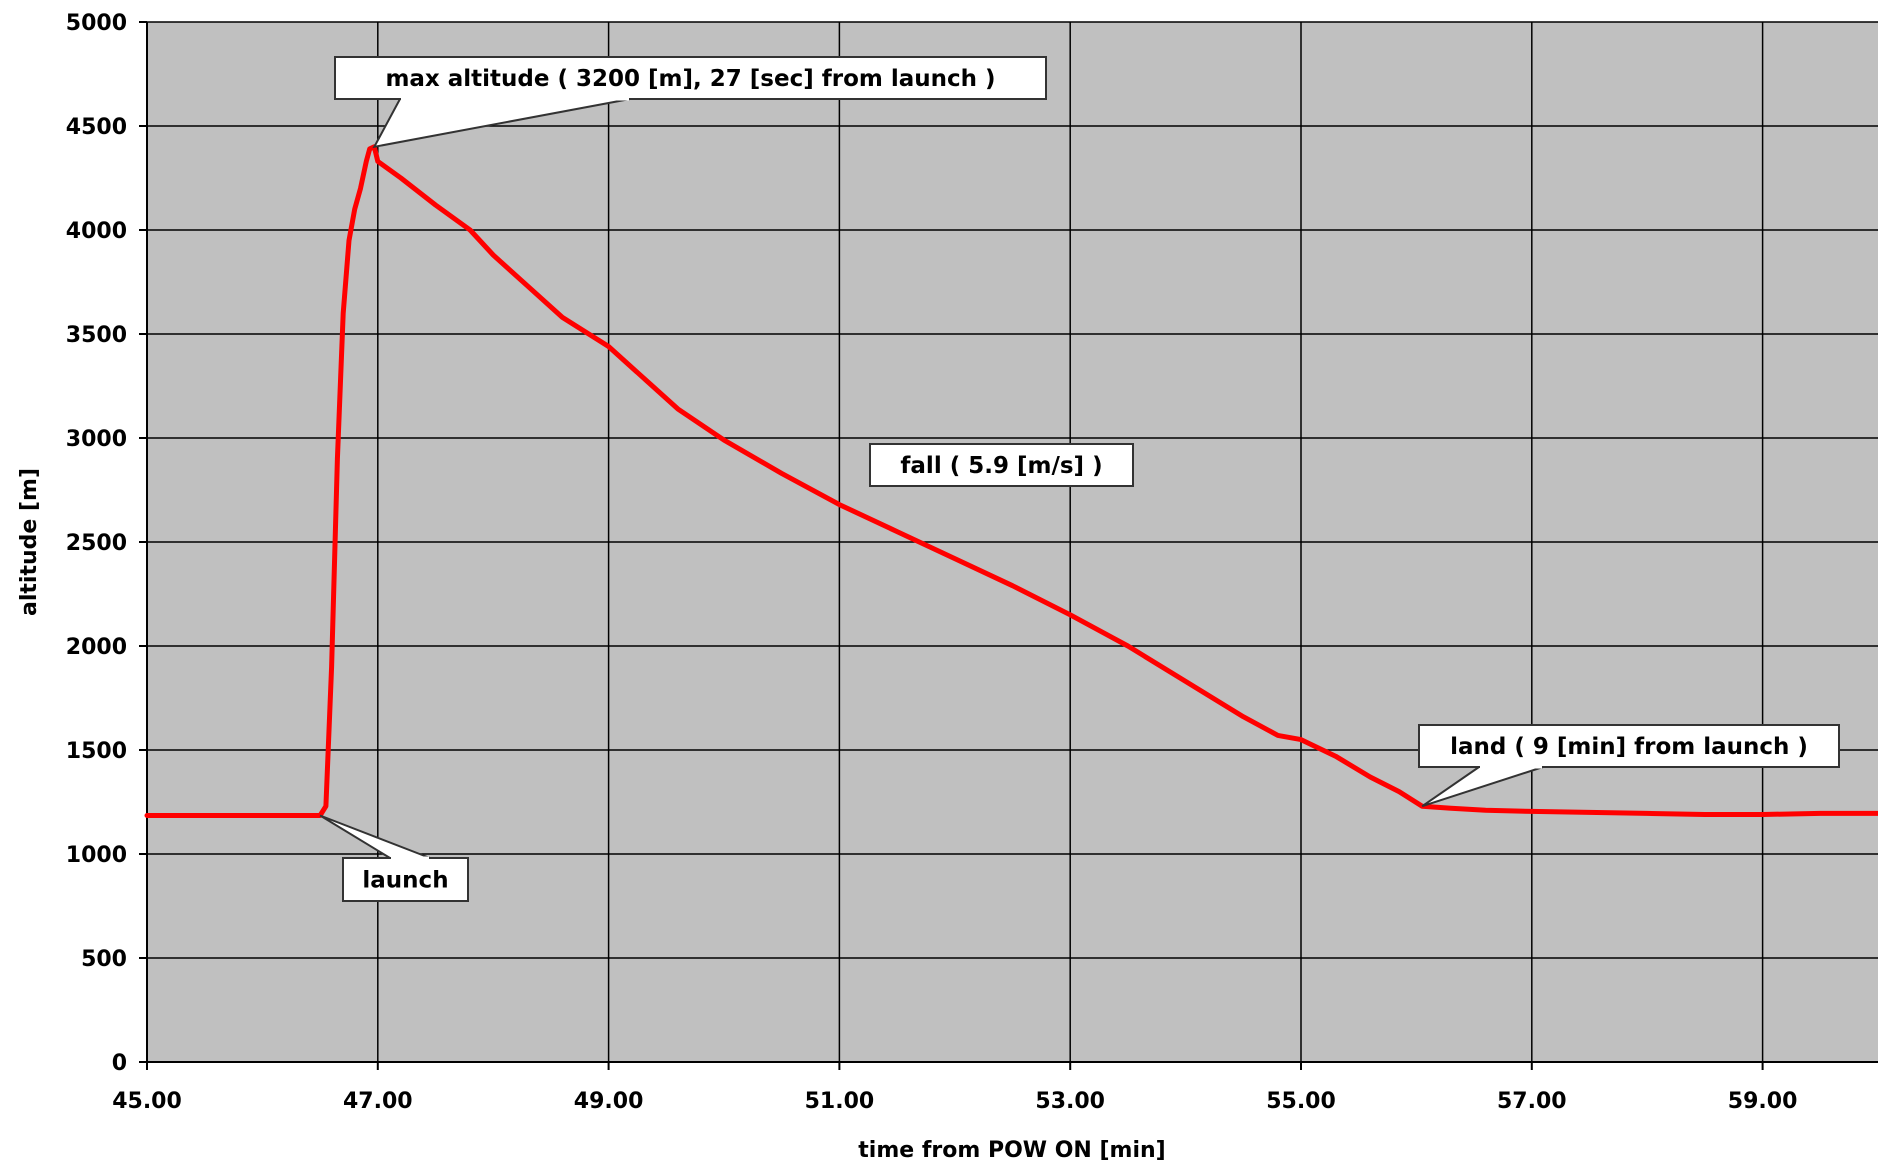 This screenshot has width=1878, height=1164. What do you see at coordinates (96, 855) in the screenshot?
I see `y-tick-label: 1000` at bounding box center [96, 855].